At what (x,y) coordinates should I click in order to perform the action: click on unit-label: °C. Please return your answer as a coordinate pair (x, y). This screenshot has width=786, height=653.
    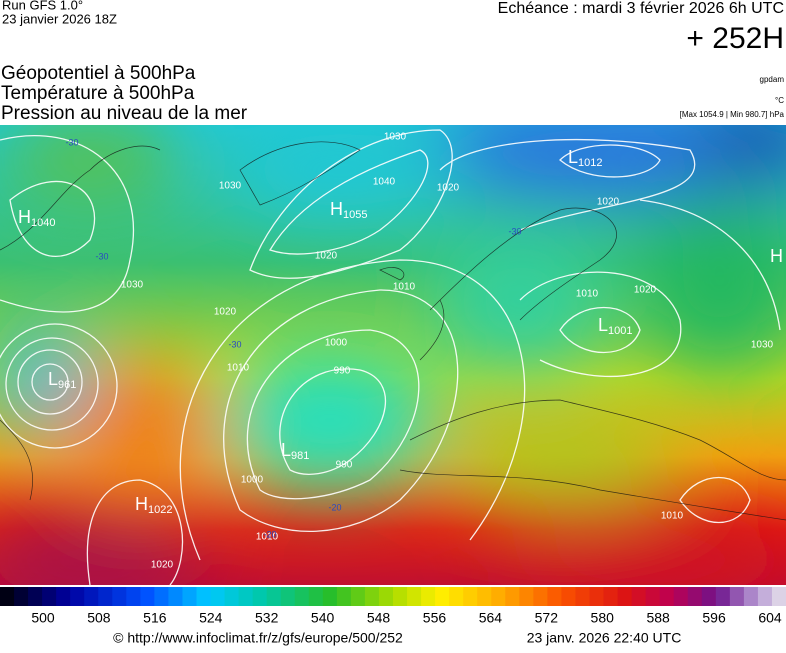
    Looking at the image, I should click on (779, 100).